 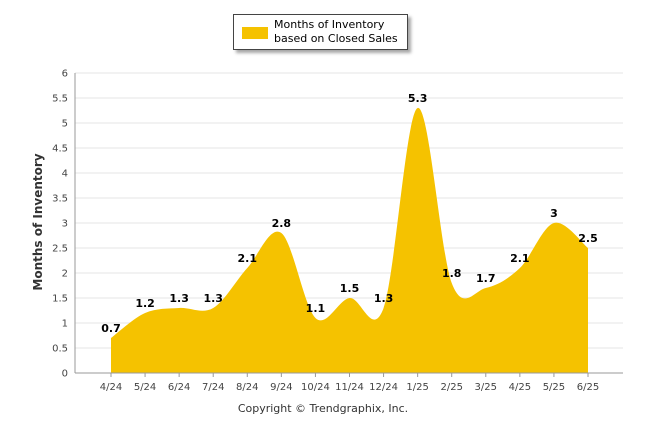 What do you see at coordinates (588, 387) in the screenshot?
I see `x-tick-label: 6/25` at bounding box center [588, 387].